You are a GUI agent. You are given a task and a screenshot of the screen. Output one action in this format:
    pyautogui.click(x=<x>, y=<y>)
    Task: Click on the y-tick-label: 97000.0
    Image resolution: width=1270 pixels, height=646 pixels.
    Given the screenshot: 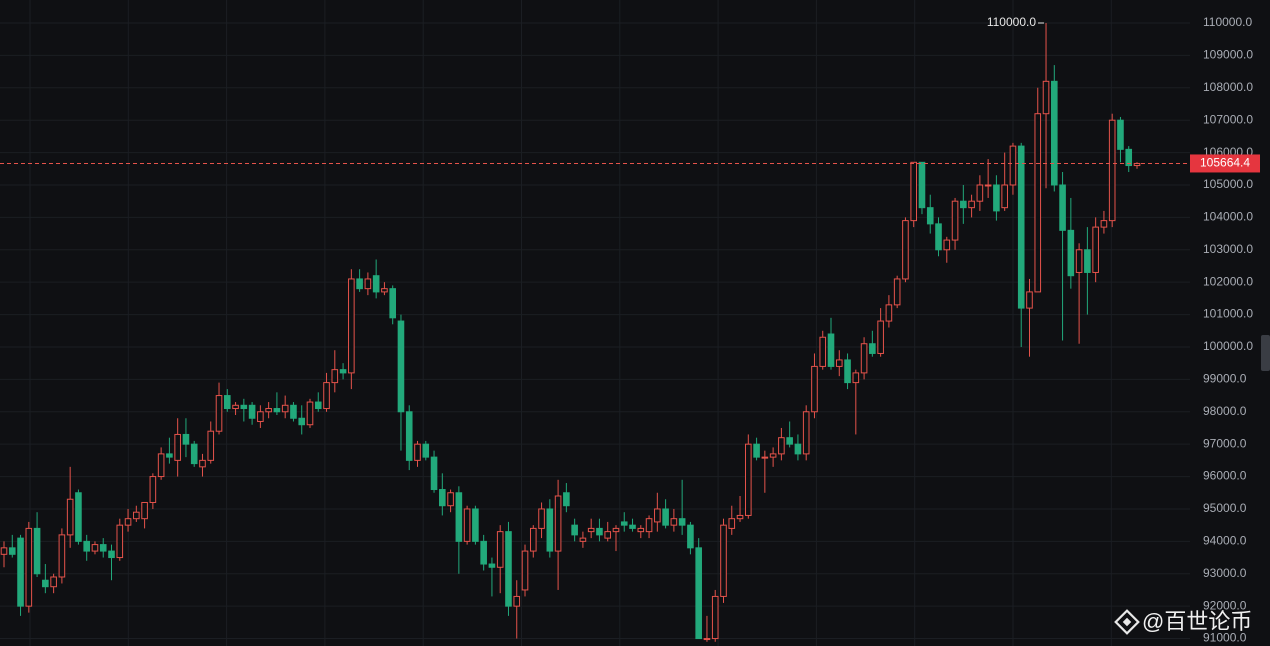 What is the action you would take?
    pyautogui.click(x=1225, y=443)
    